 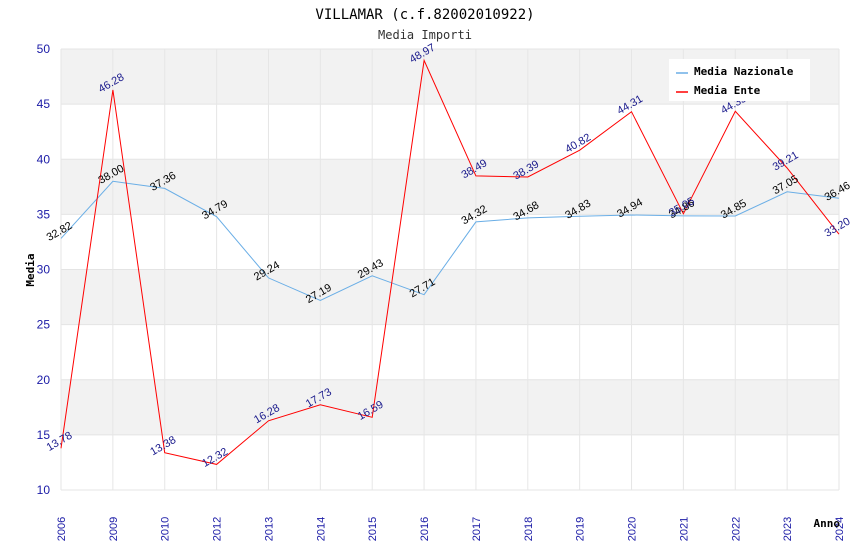 I want to click on chart-title: VILLAMAR (c.f.82002010922), so click(x=424, y=15).